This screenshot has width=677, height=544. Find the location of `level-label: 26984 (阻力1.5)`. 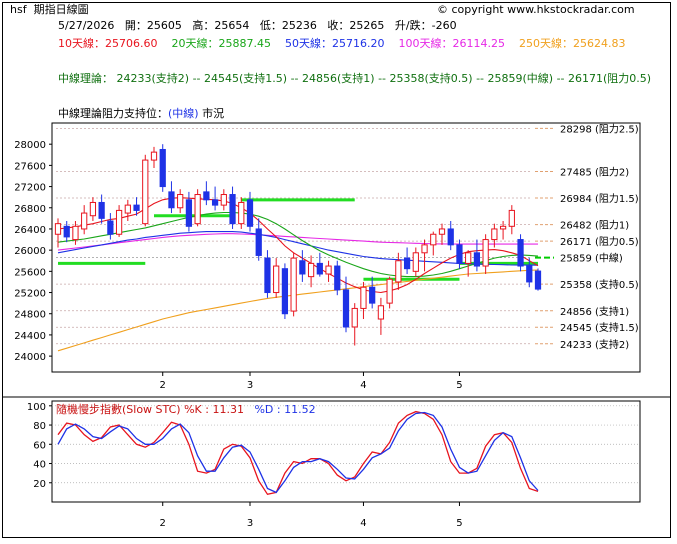

level-label: 26984 (阻力1.5) is located at coordinates (599, 198).